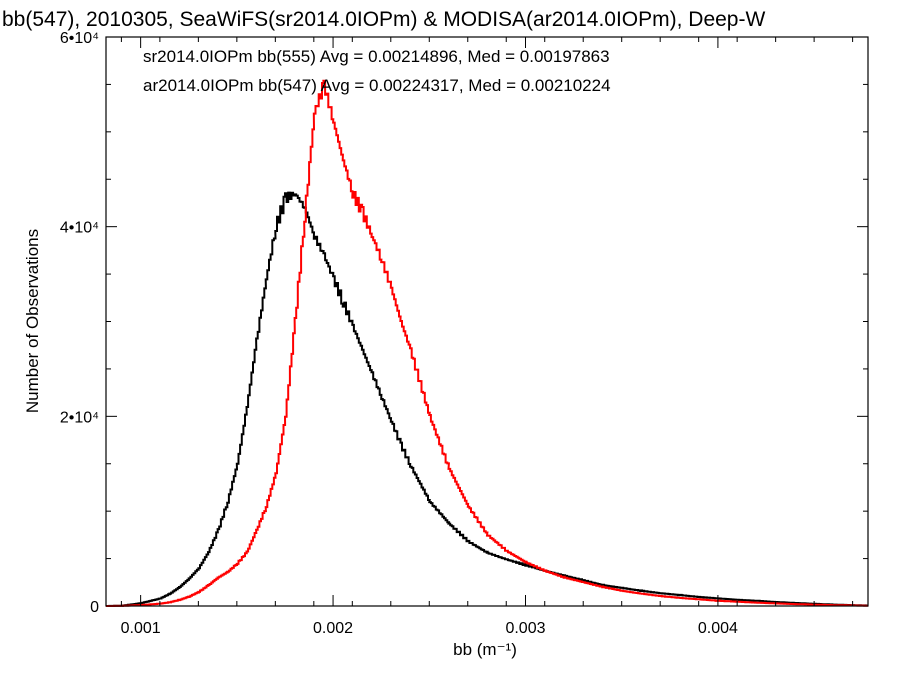 This screenshot has width=900, height=675. What do you see at coordinates (79, 228) in the screenshot?
I see `y-tick-label: 4•10⁴` at bounding box center [79, 228].